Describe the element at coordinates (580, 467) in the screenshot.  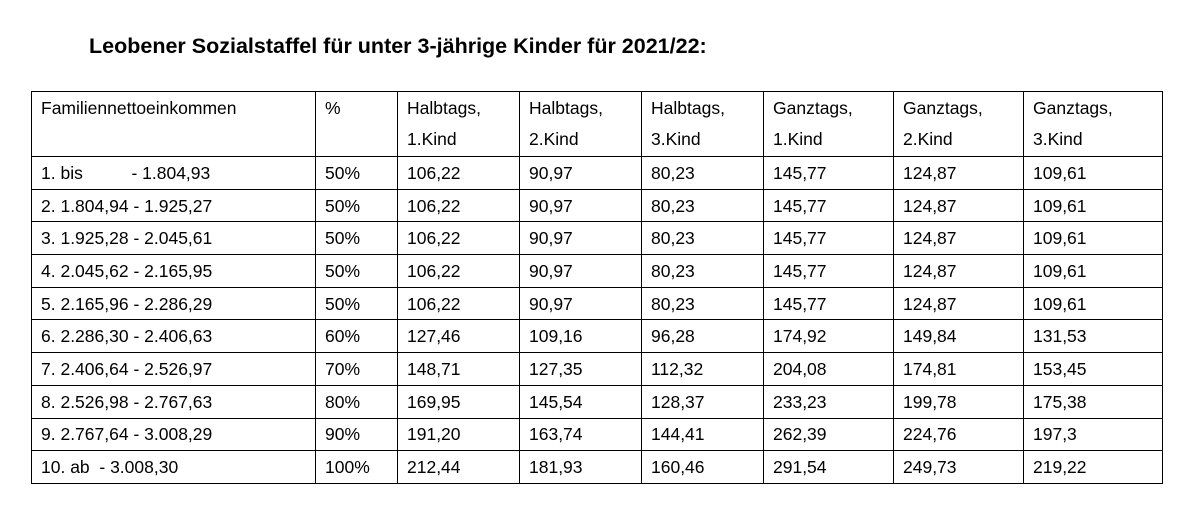
I see `halbtags-2-cell: 181,93` at that location.